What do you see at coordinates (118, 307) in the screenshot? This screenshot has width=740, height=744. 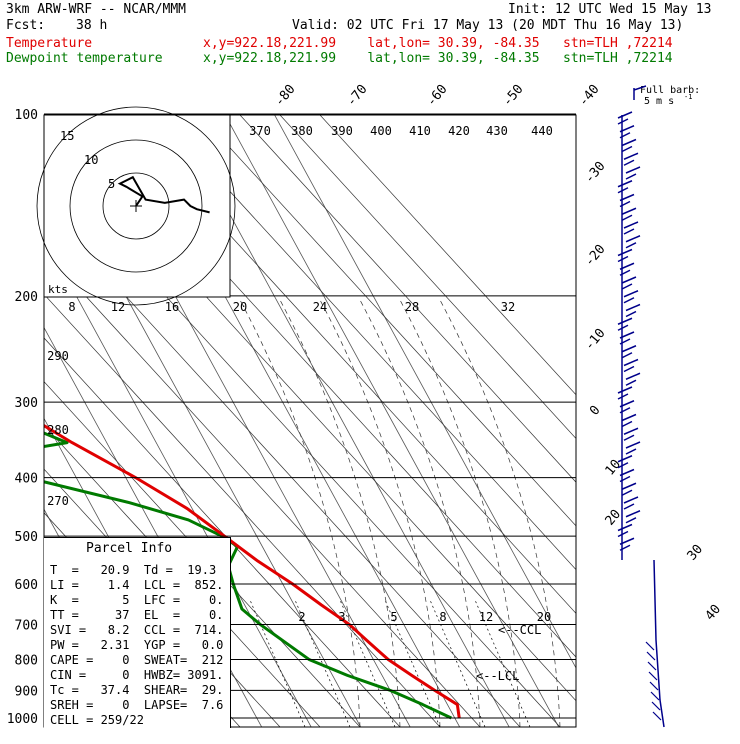 I see `speed-label: 12` at bounding box center [118, 307].